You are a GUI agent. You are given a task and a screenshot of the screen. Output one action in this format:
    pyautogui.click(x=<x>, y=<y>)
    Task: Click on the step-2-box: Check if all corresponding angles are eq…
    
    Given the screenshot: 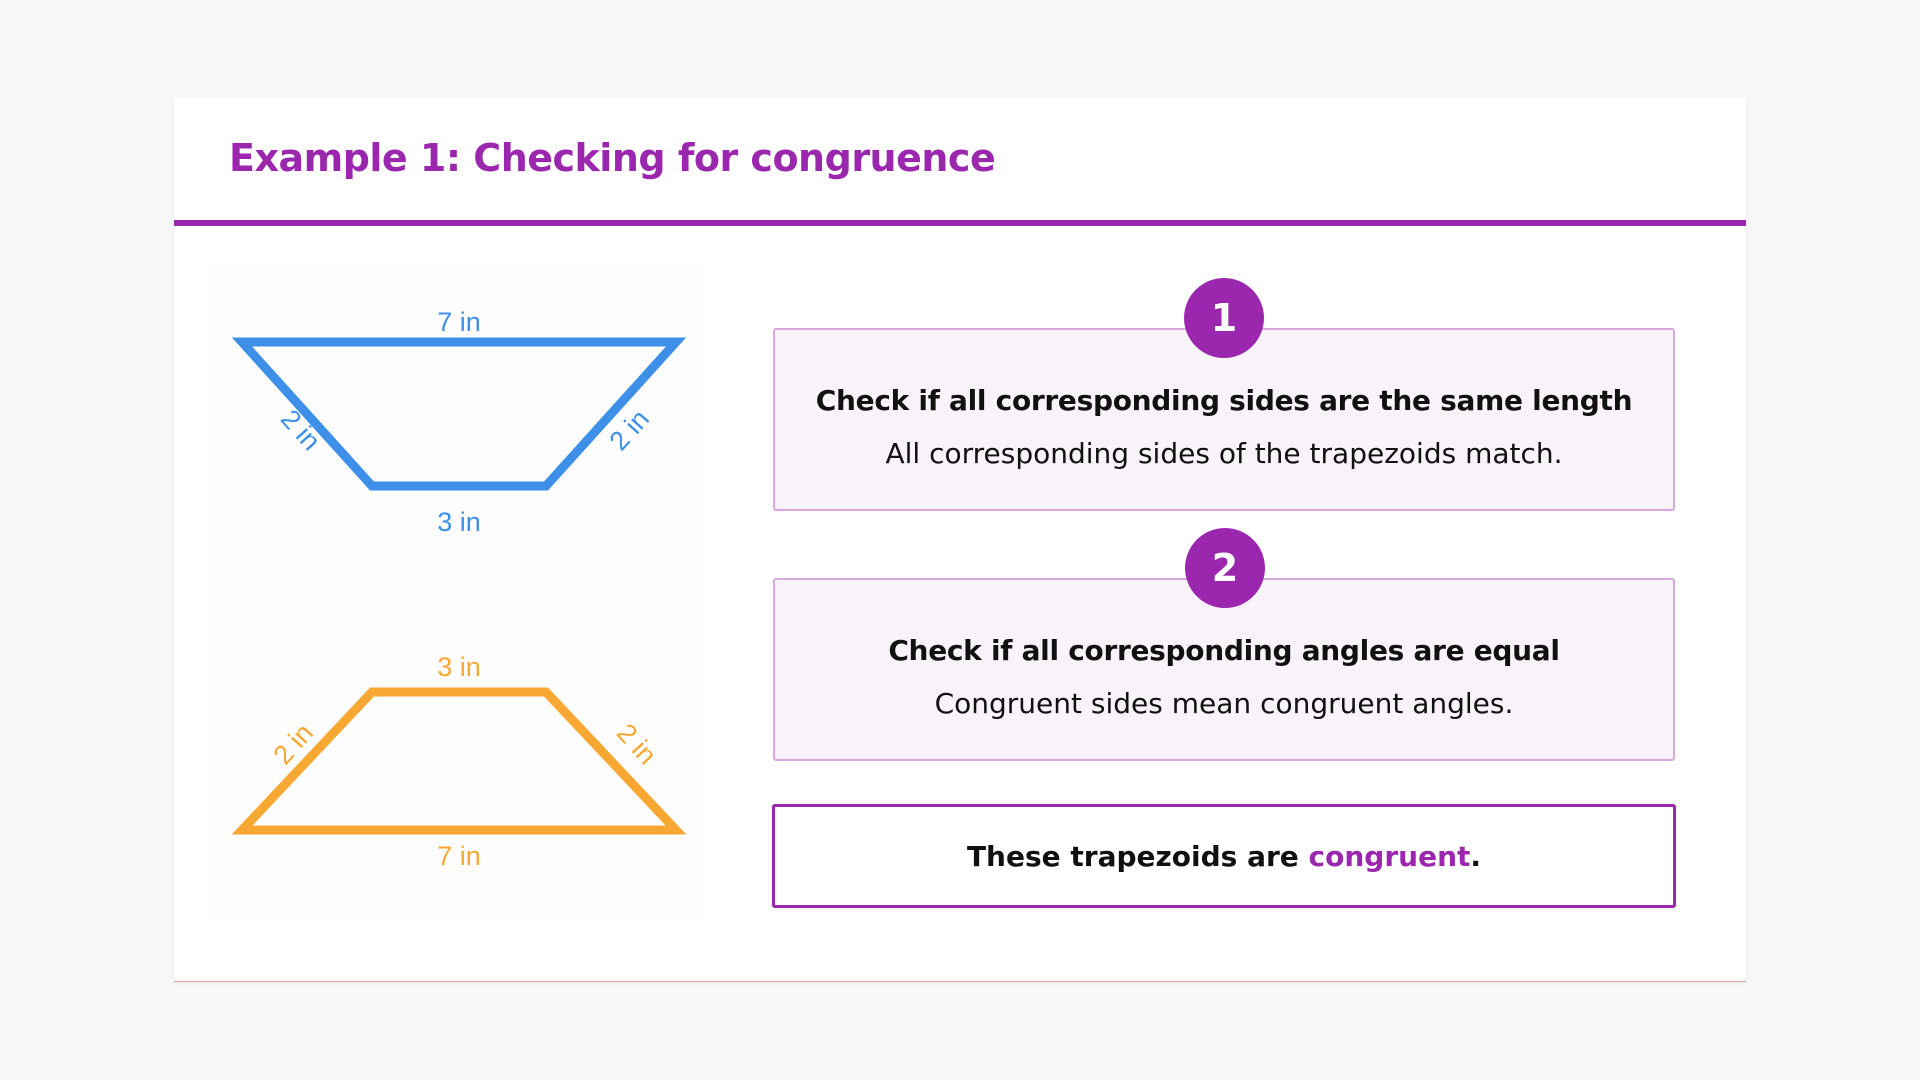 What is the action you would take?
    pyautogui.click(x=1224, y=669)
    